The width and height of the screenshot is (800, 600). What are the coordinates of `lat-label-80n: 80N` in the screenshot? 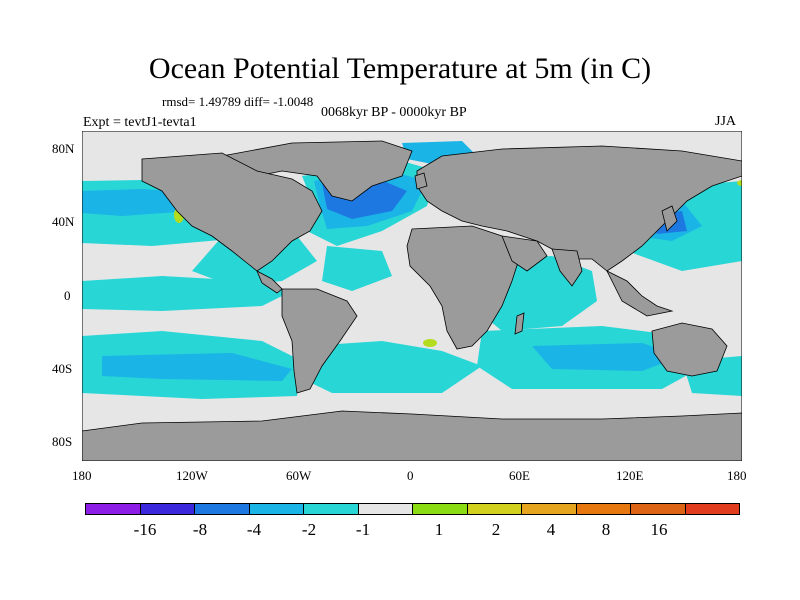 It's located at (63, 148).